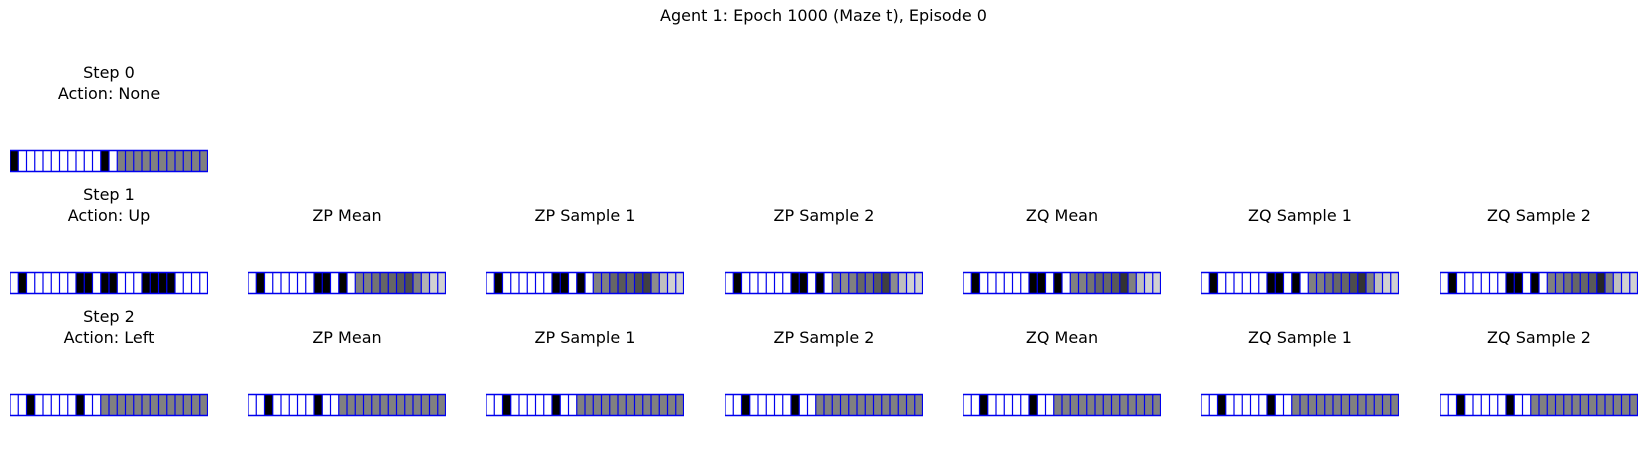  I want to click on panel-title: ZP Mean, so click(347, 337).